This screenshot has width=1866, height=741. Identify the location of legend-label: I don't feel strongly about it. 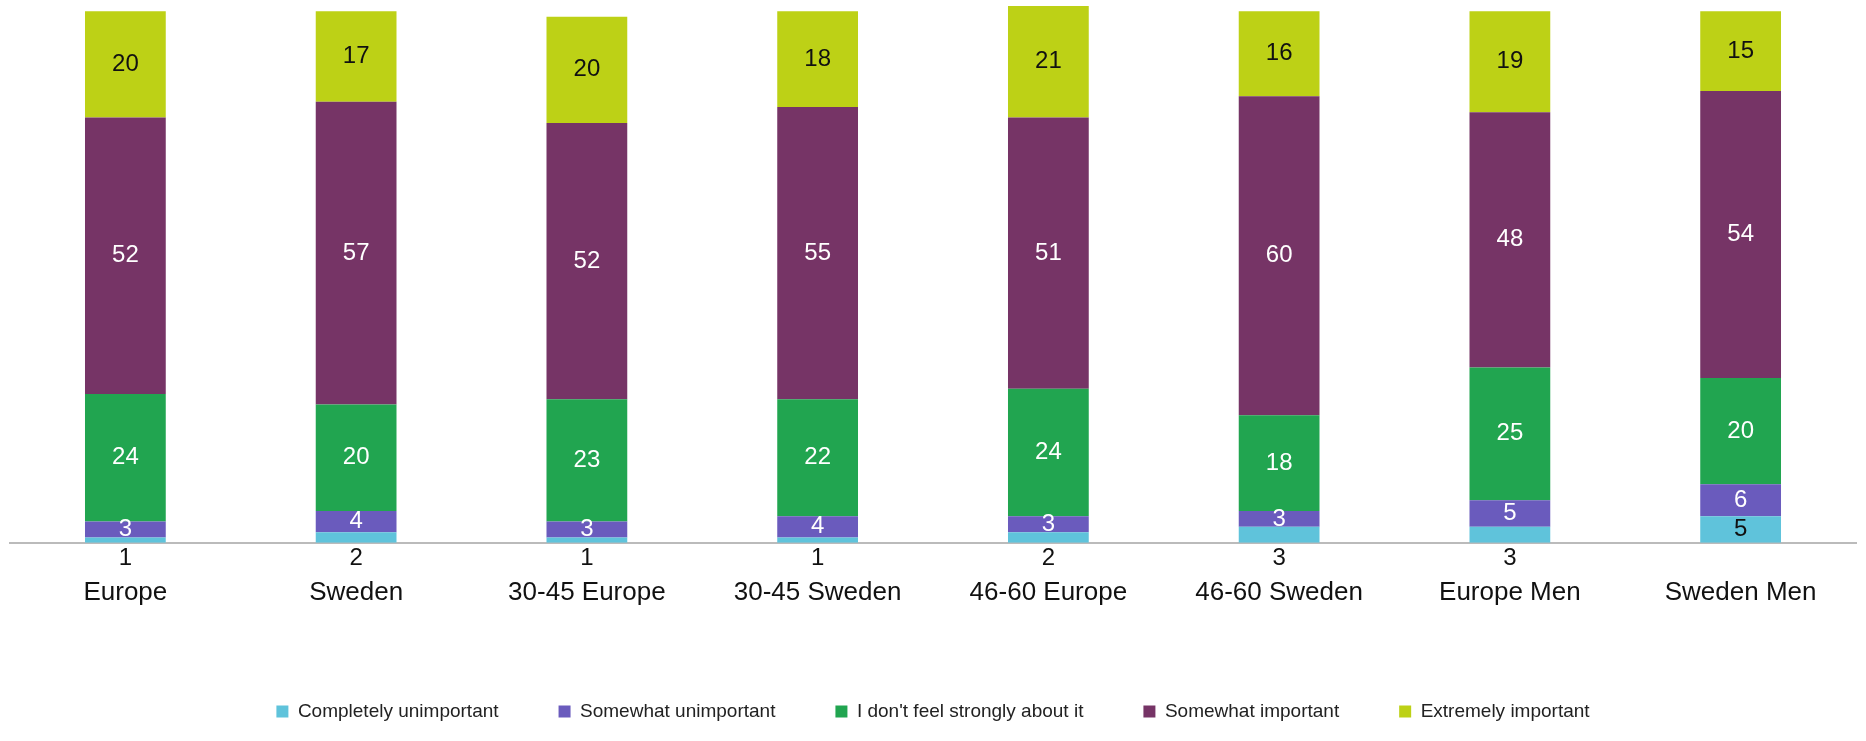
(970, 710).